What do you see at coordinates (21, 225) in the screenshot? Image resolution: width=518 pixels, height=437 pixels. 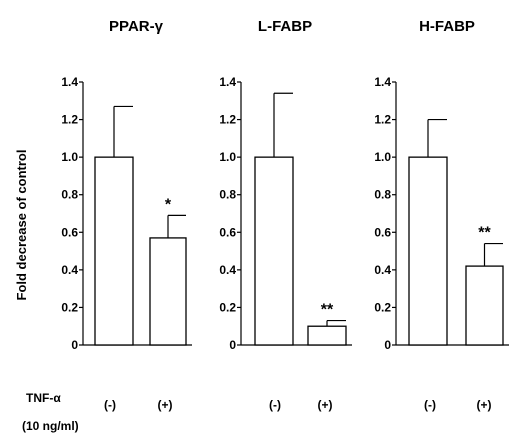 I see `y-axis-label: Fold decrease of control` at bounding box center [21, 225].